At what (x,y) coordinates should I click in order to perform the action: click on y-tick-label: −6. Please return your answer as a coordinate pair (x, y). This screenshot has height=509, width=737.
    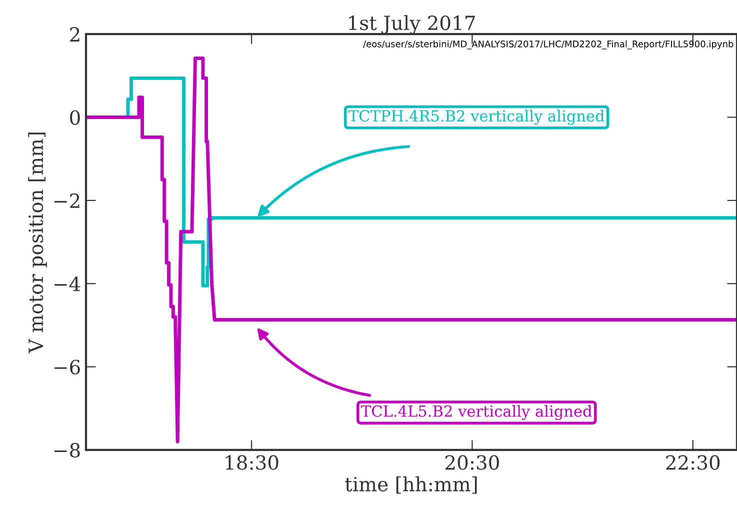
    Looking at the image, I should click on (67, 367).